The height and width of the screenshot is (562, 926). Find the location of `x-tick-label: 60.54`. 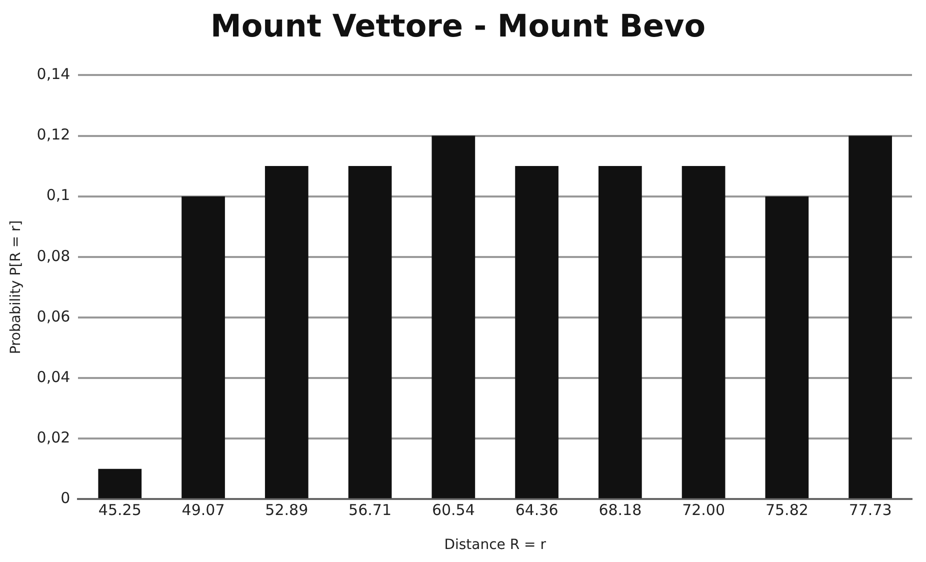

x-tick-label: 60.54 is located at coordinates (453, 510).